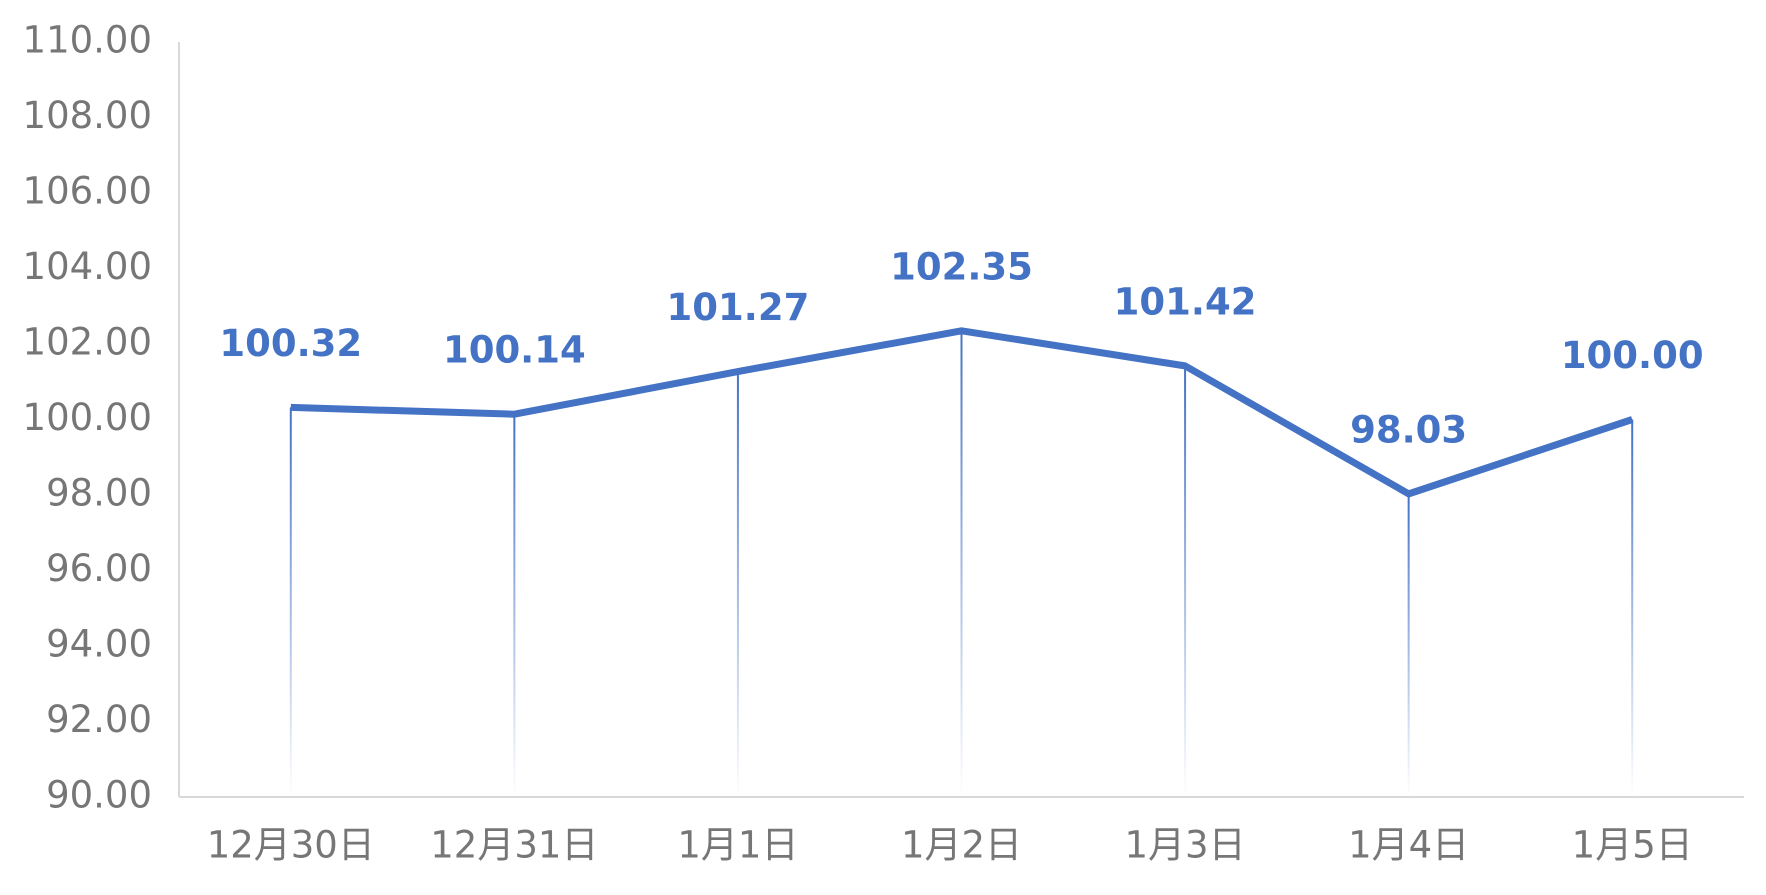  Describe the element at coordinates (290, 343) in the screenshot. I see `data-label: 100.32` at that location.